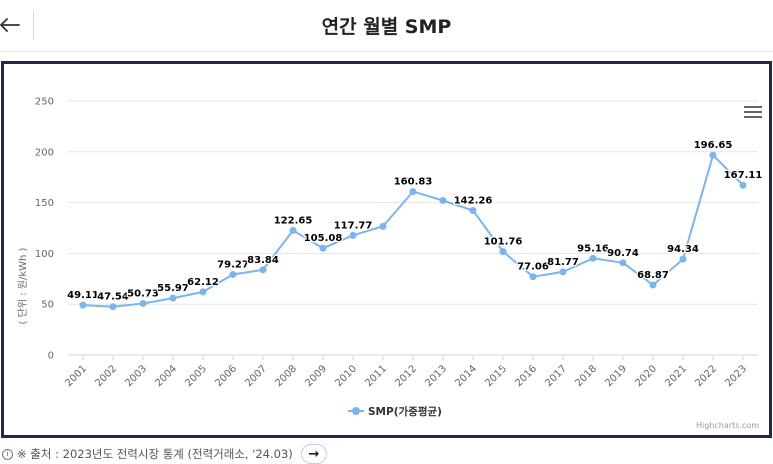 This screenshot has height=464, width=773. I want to click on data-label: 90.74, so click(623, 253).